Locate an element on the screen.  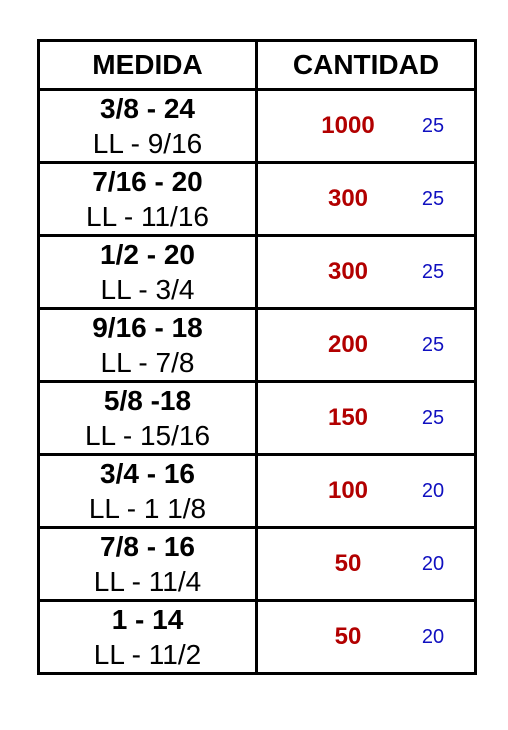
quantity-cell: 100 20 is located at coordinates (366, 491).